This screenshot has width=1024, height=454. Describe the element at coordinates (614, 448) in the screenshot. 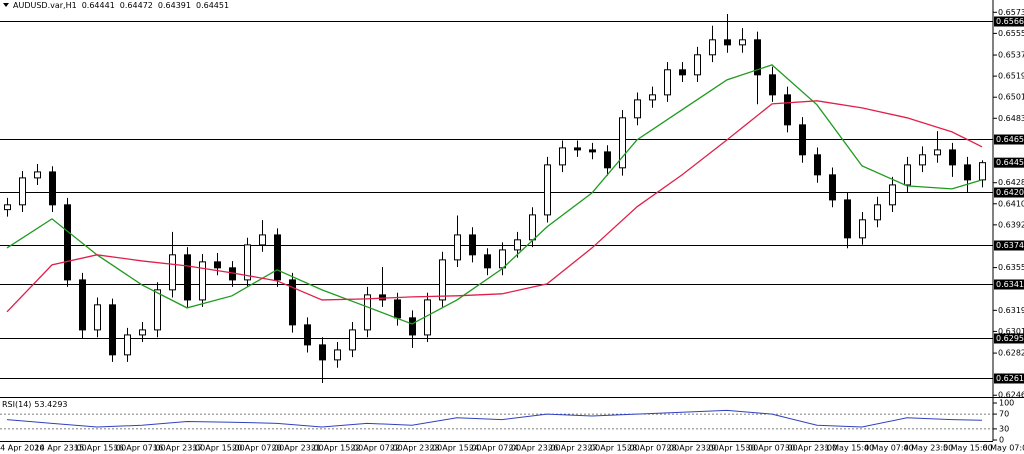

I see `x-tick-label: 27 Apr 15:00` at that location.